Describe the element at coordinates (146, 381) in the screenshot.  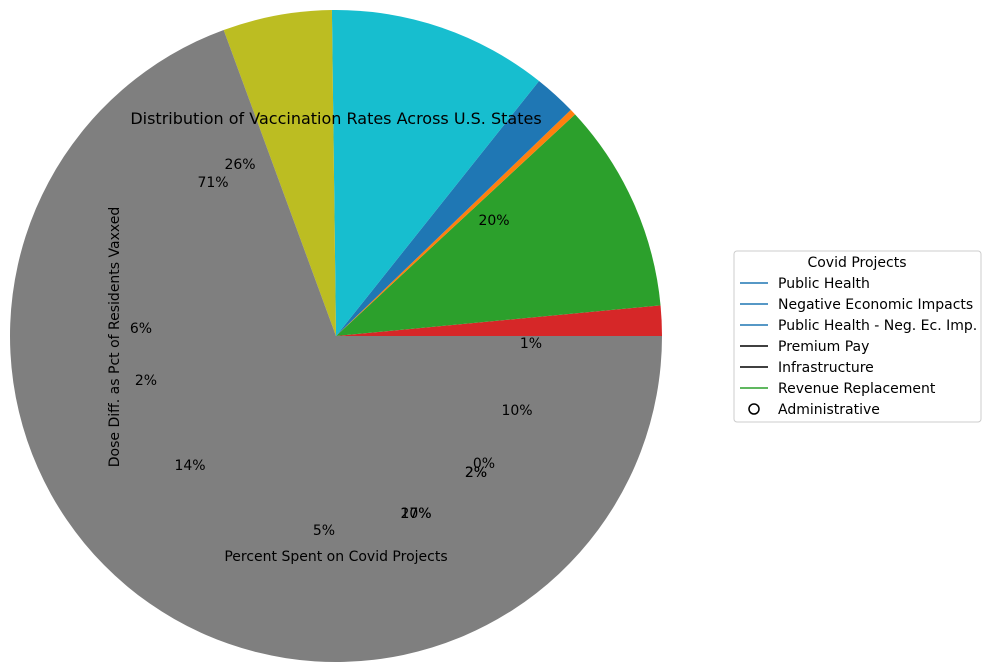
I see `overlay-label-4: 2%` at that location.